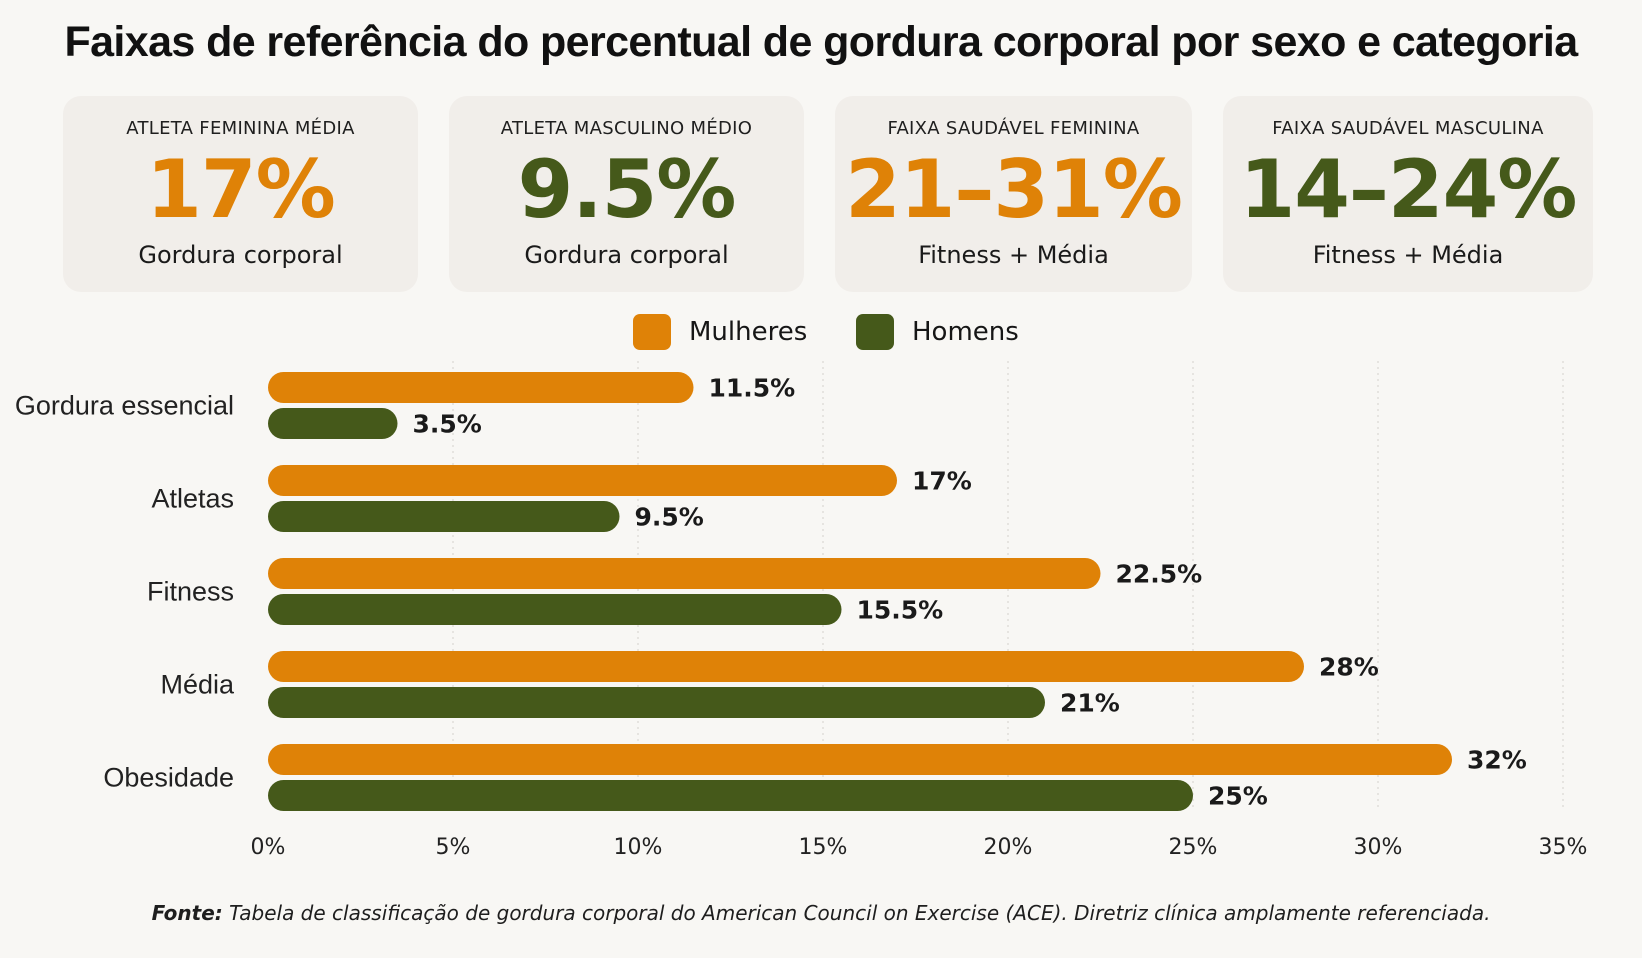 Image resolution: width=1642 pixels, height=958 pixels. Describe the element at coordinates (1378, 847) in the screenshot. I see `x-tick-label: 30%` at that location.